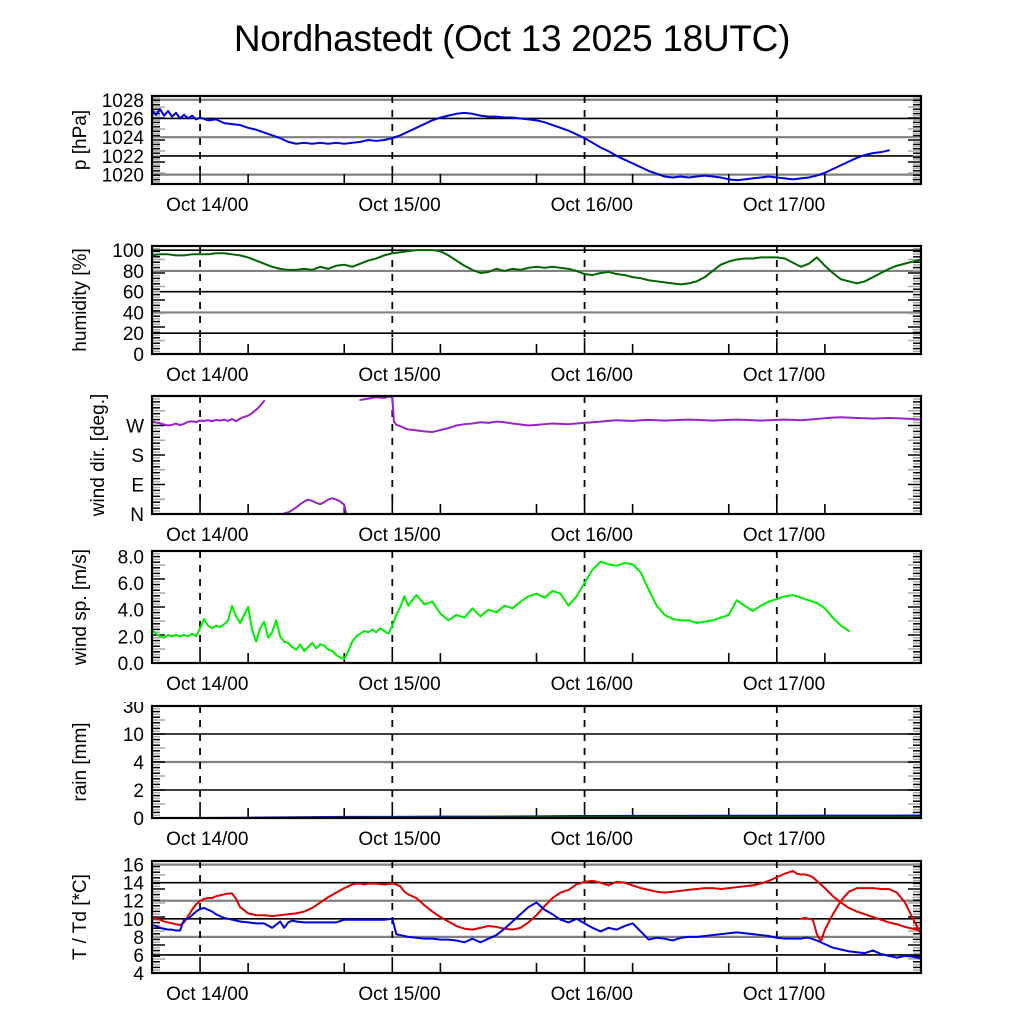 This screenshot has width=1024, height=1024. Describe the element at coordinates (133, 710) in the screenshot. I see `y-tick-label: 30` at that location.